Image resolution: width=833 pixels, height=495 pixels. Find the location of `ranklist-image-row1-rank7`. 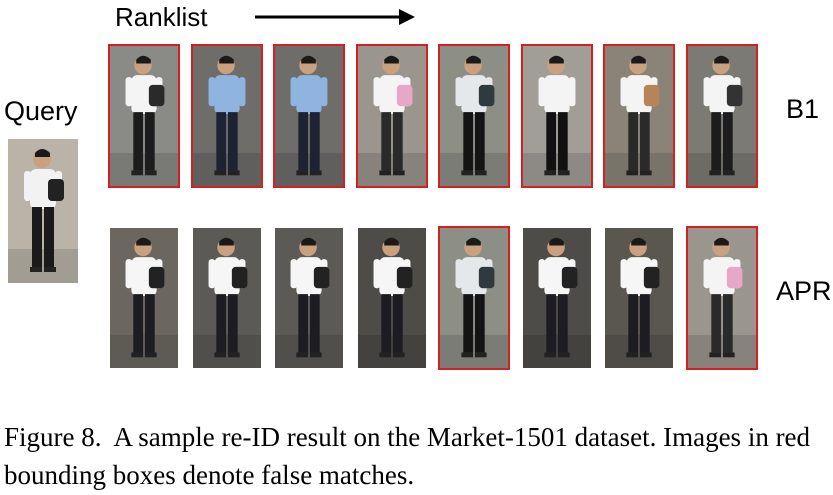

ranklist-image-row1-rank7 is located at coordinates (639, 116).